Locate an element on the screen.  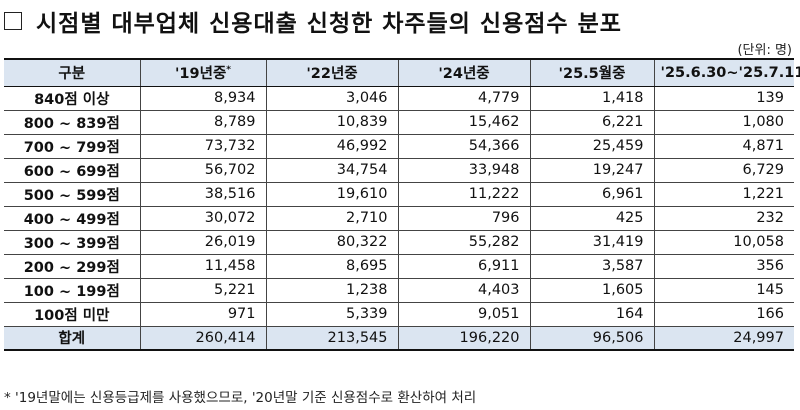
table-cell: 6,221 is located at coordinates (592, 122).